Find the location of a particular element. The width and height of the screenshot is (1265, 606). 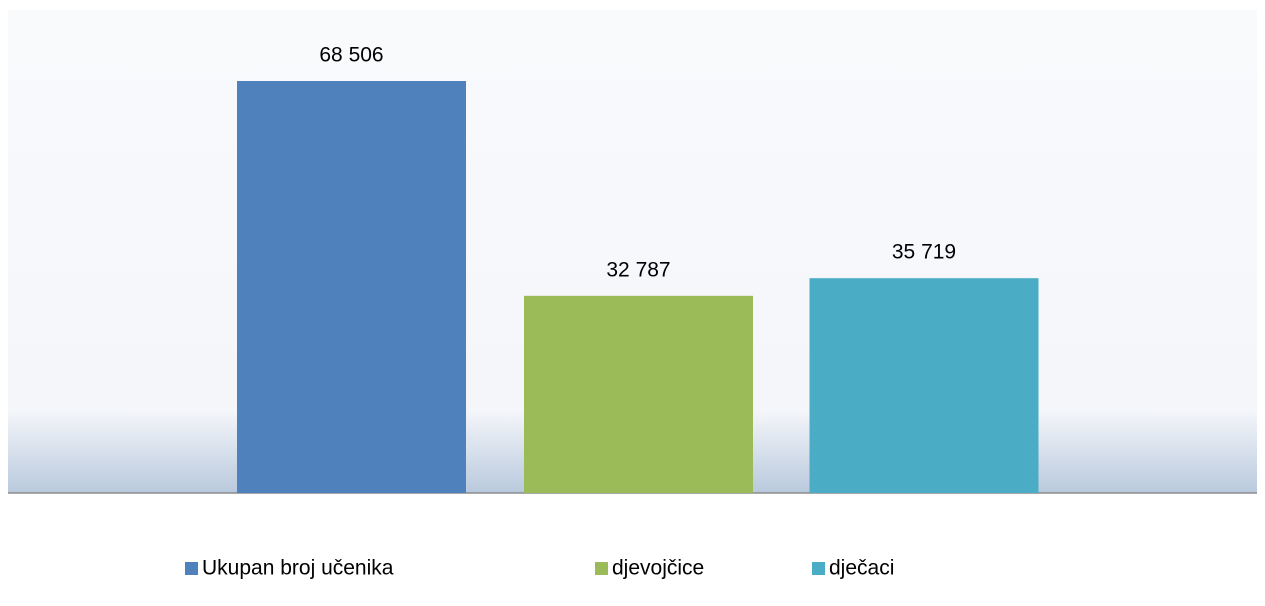

data-label: 32 787 is located at coordinates (638, 269).